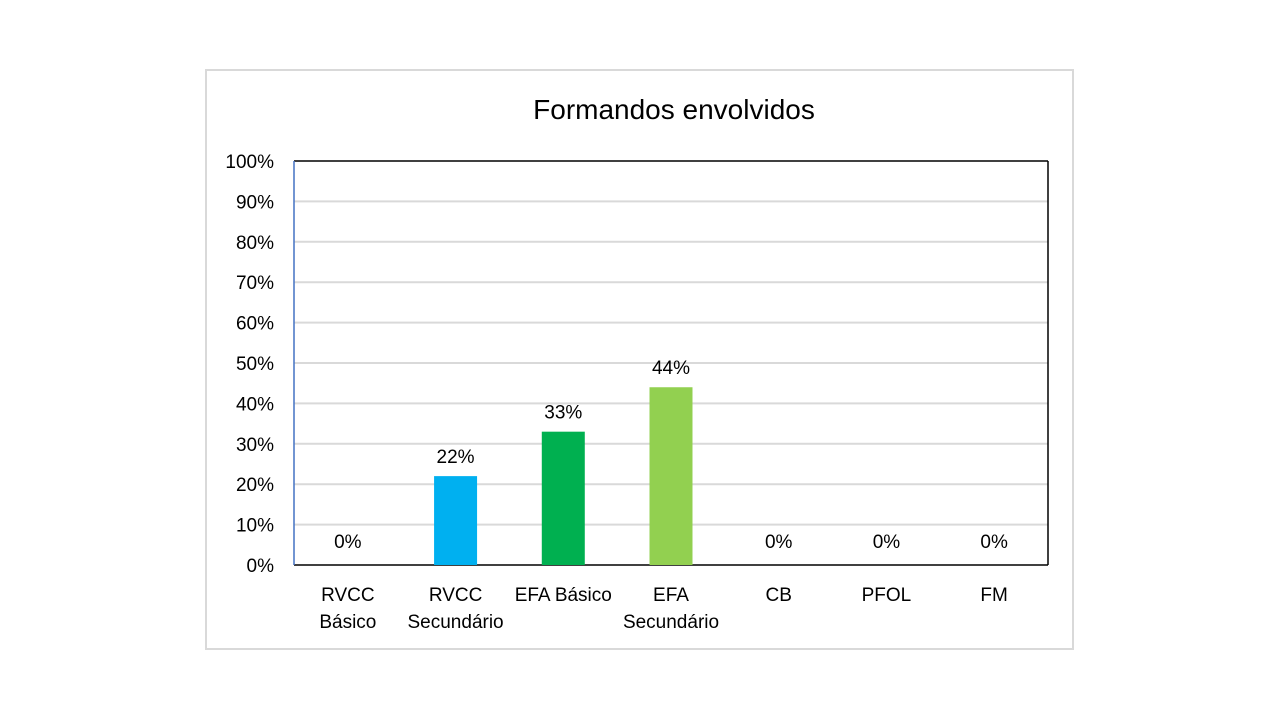 The image size is (1280, 720). I want to click on data-labels: 0% 22% 33% 44% 0% 0% 0%, so click(671, 455).